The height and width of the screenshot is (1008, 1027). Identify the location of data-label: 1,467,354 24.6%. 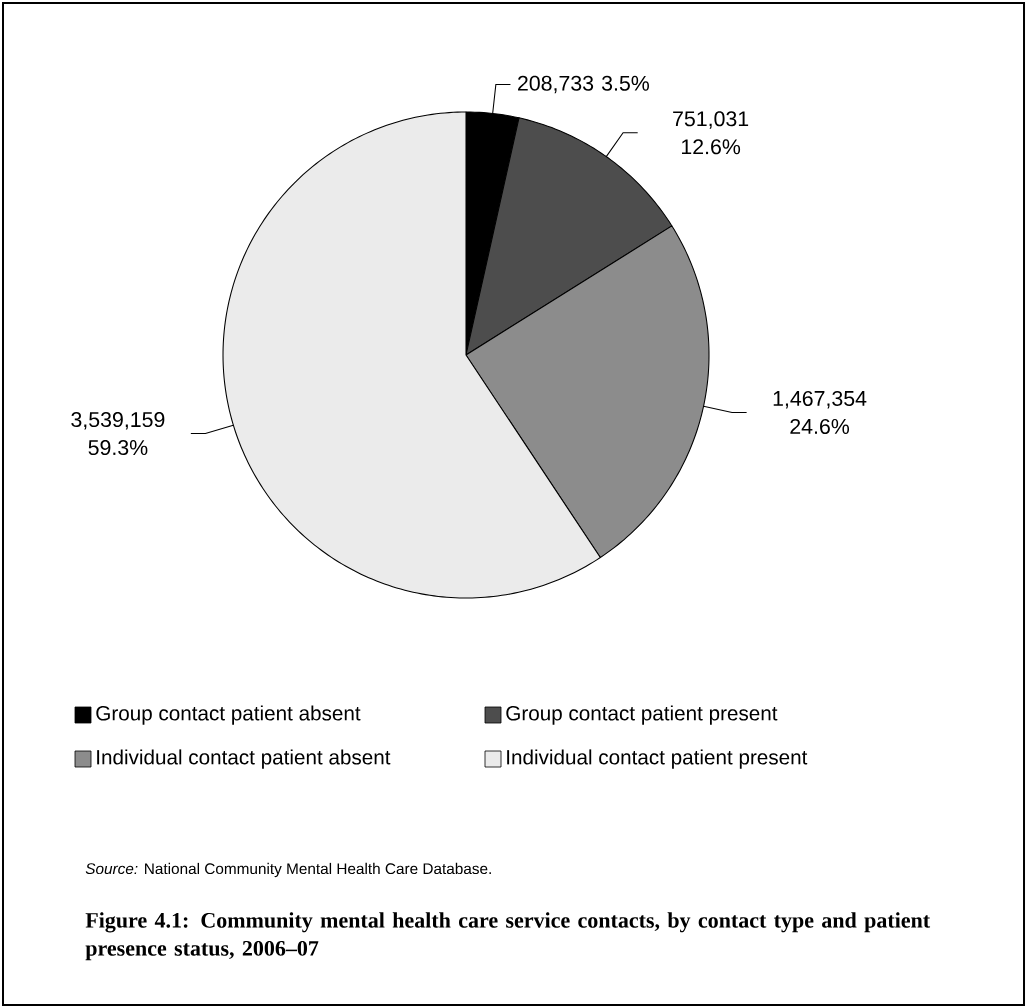
(820, 412).